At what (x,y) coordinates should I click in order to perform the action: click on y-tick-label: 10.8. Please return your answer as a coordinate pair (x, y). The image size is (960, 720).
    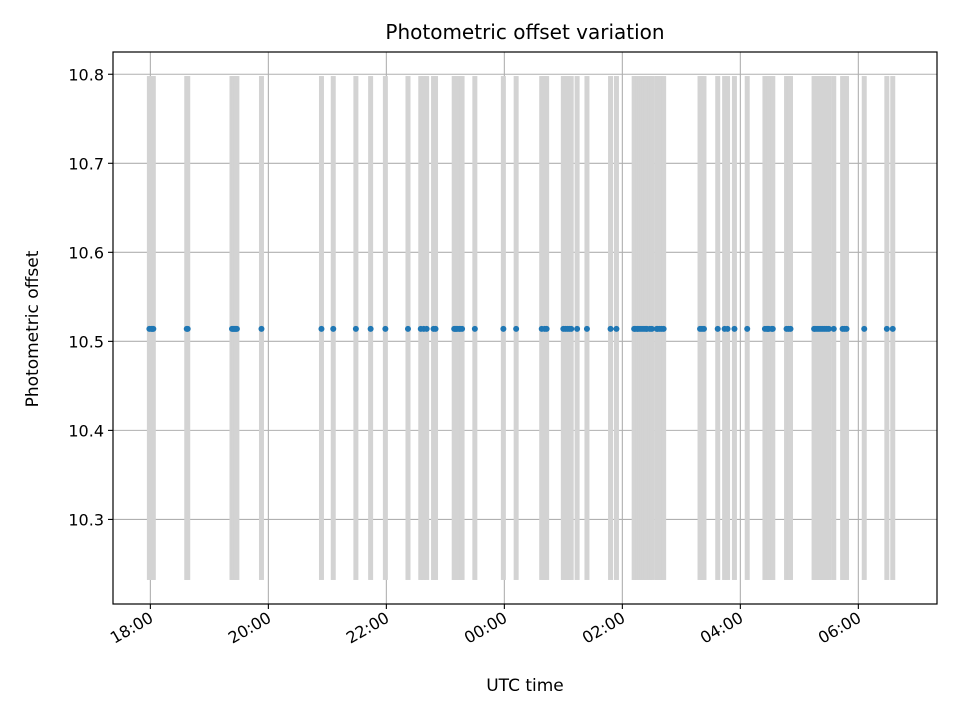
    Looking at the image, I should click on (86, 74).